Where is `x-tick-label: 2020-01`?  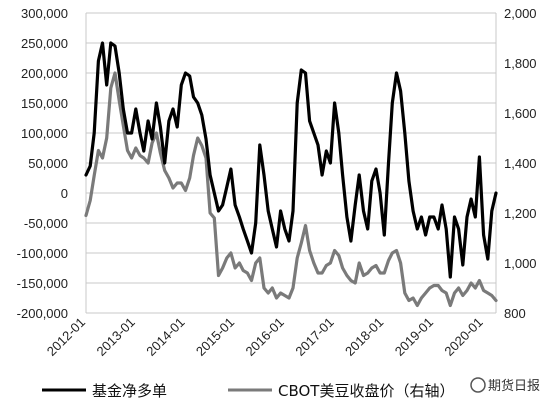
x-tick-label: 2020-01 is located at coordinates (463, 337).